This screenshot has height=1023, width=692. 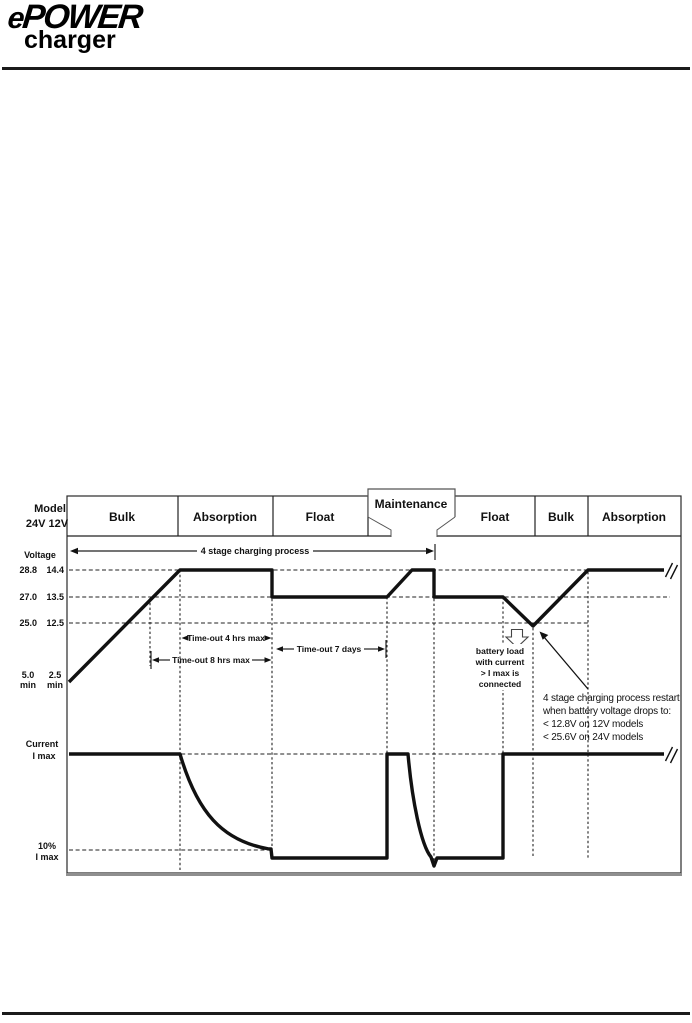 What do you see at coordinates (55, 597) in the screenshot?
I see `tick-13-5: 13.5` at bounding box center [55, 597].